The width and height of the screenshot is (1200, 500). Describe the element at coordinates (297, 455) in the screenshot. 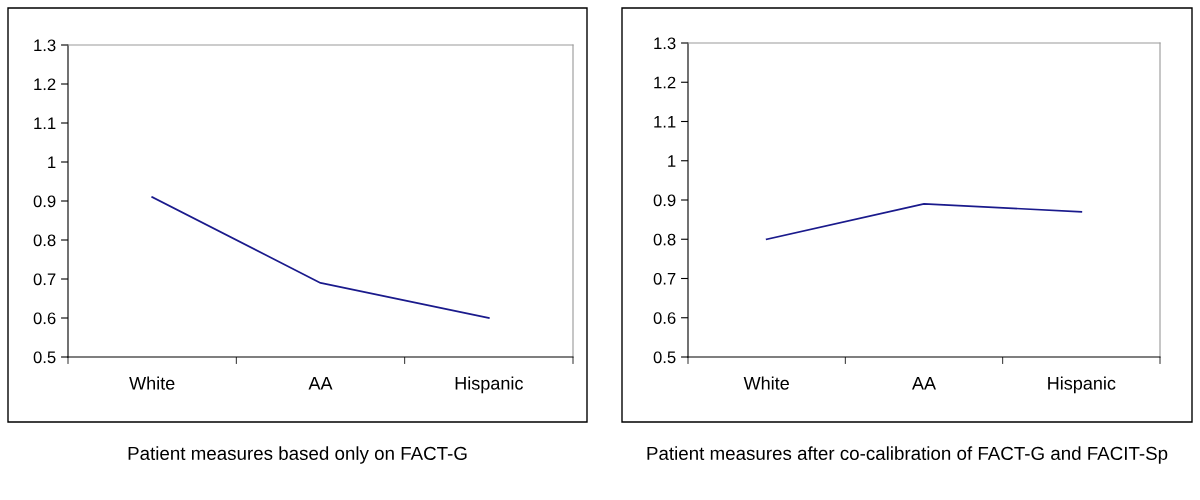

I see `text: Patient measures based only on FACT-G` at that location.